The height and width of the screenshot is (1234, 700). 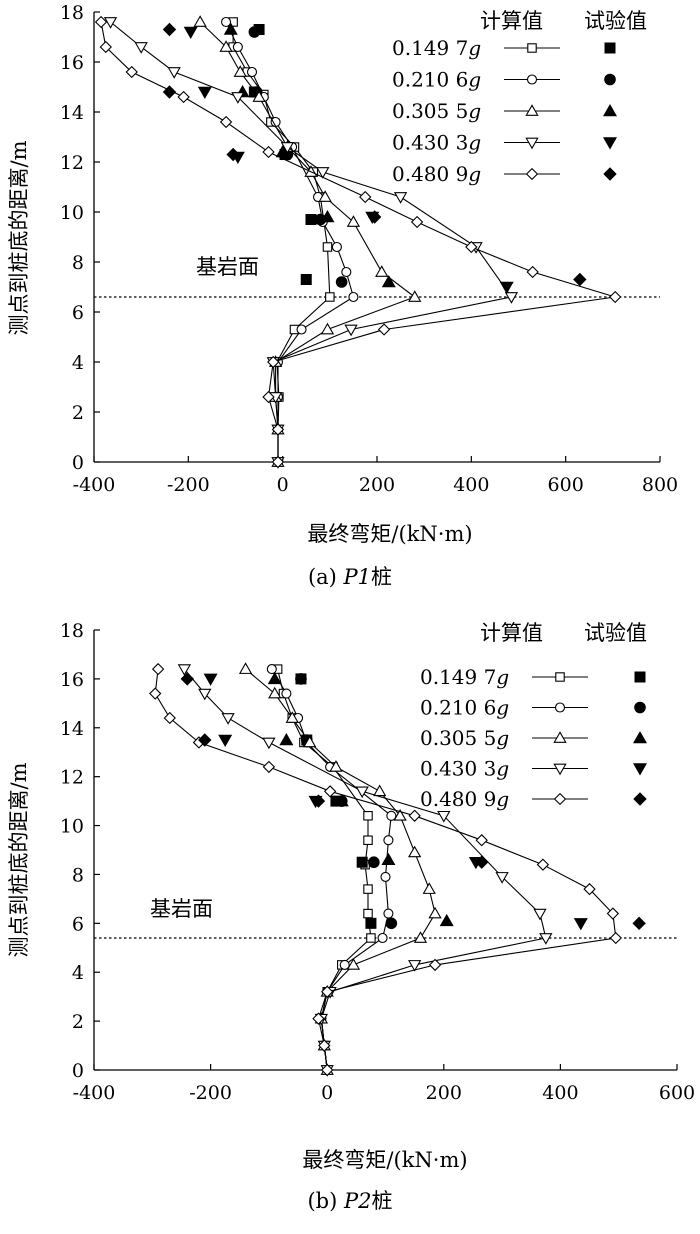 I want to click on y-tick-label: 0, so click(x=78, y=463).